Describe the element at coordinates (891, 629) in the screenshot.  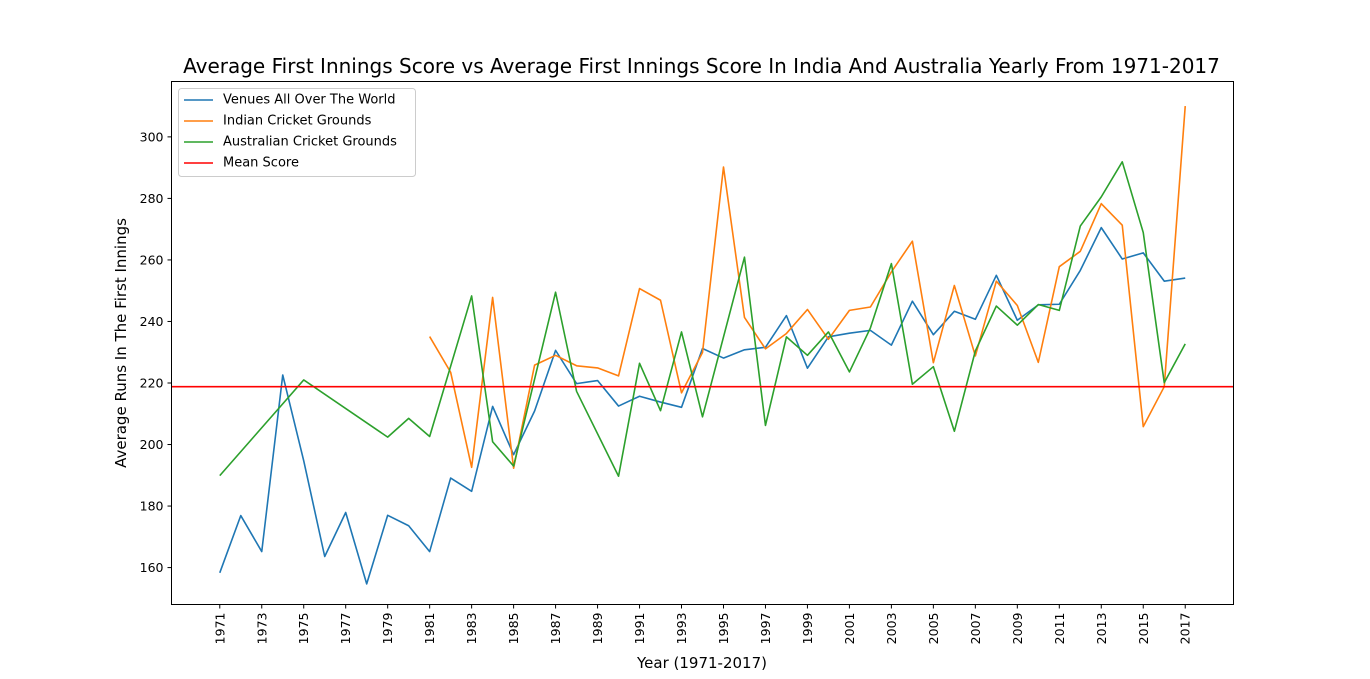
I see `x-tick-label: 2003` at that location.